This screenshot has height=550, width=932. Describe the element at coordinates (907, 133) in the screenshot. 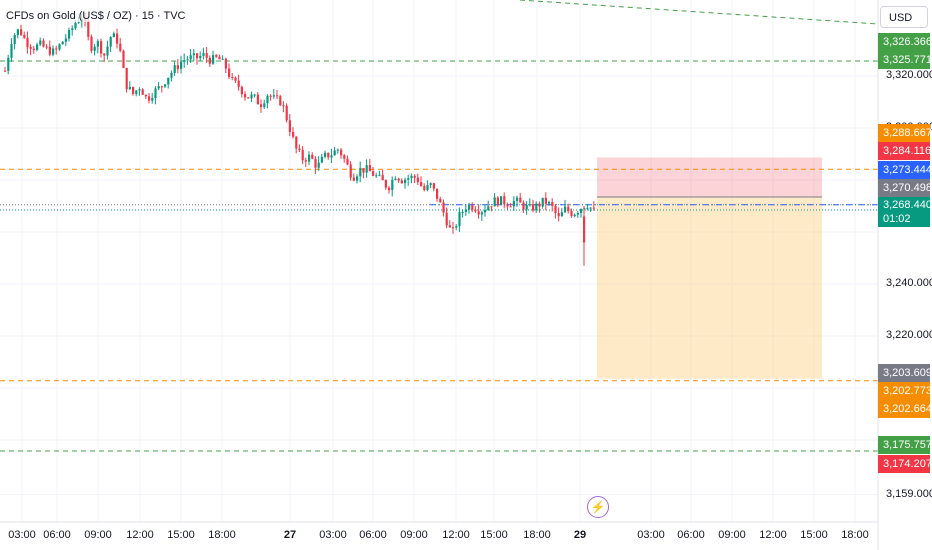

I see `price-tag-label: 3,288.667` at that location.